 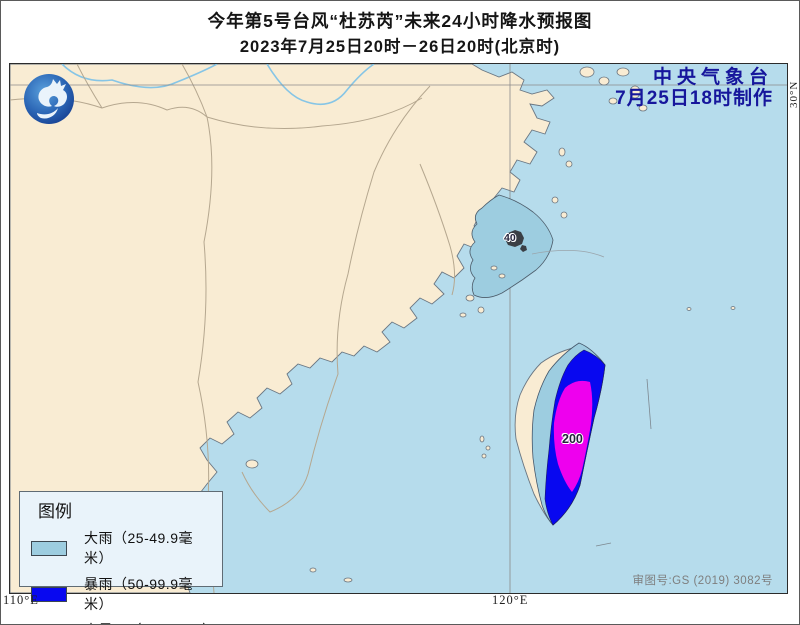 I want to click on legend-row-rainstorm: 暴雨（50-99.9毫米）, so click(x=122, y=594).